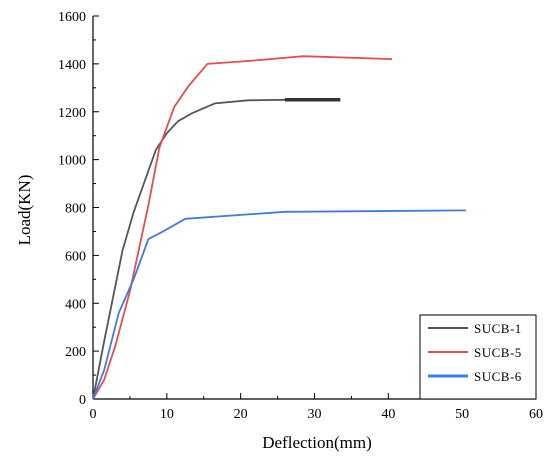  What do you see at coordinates (75, 352) in the screenshot?
I see `y-tick-label: 200` at bounding box center [75, 352].